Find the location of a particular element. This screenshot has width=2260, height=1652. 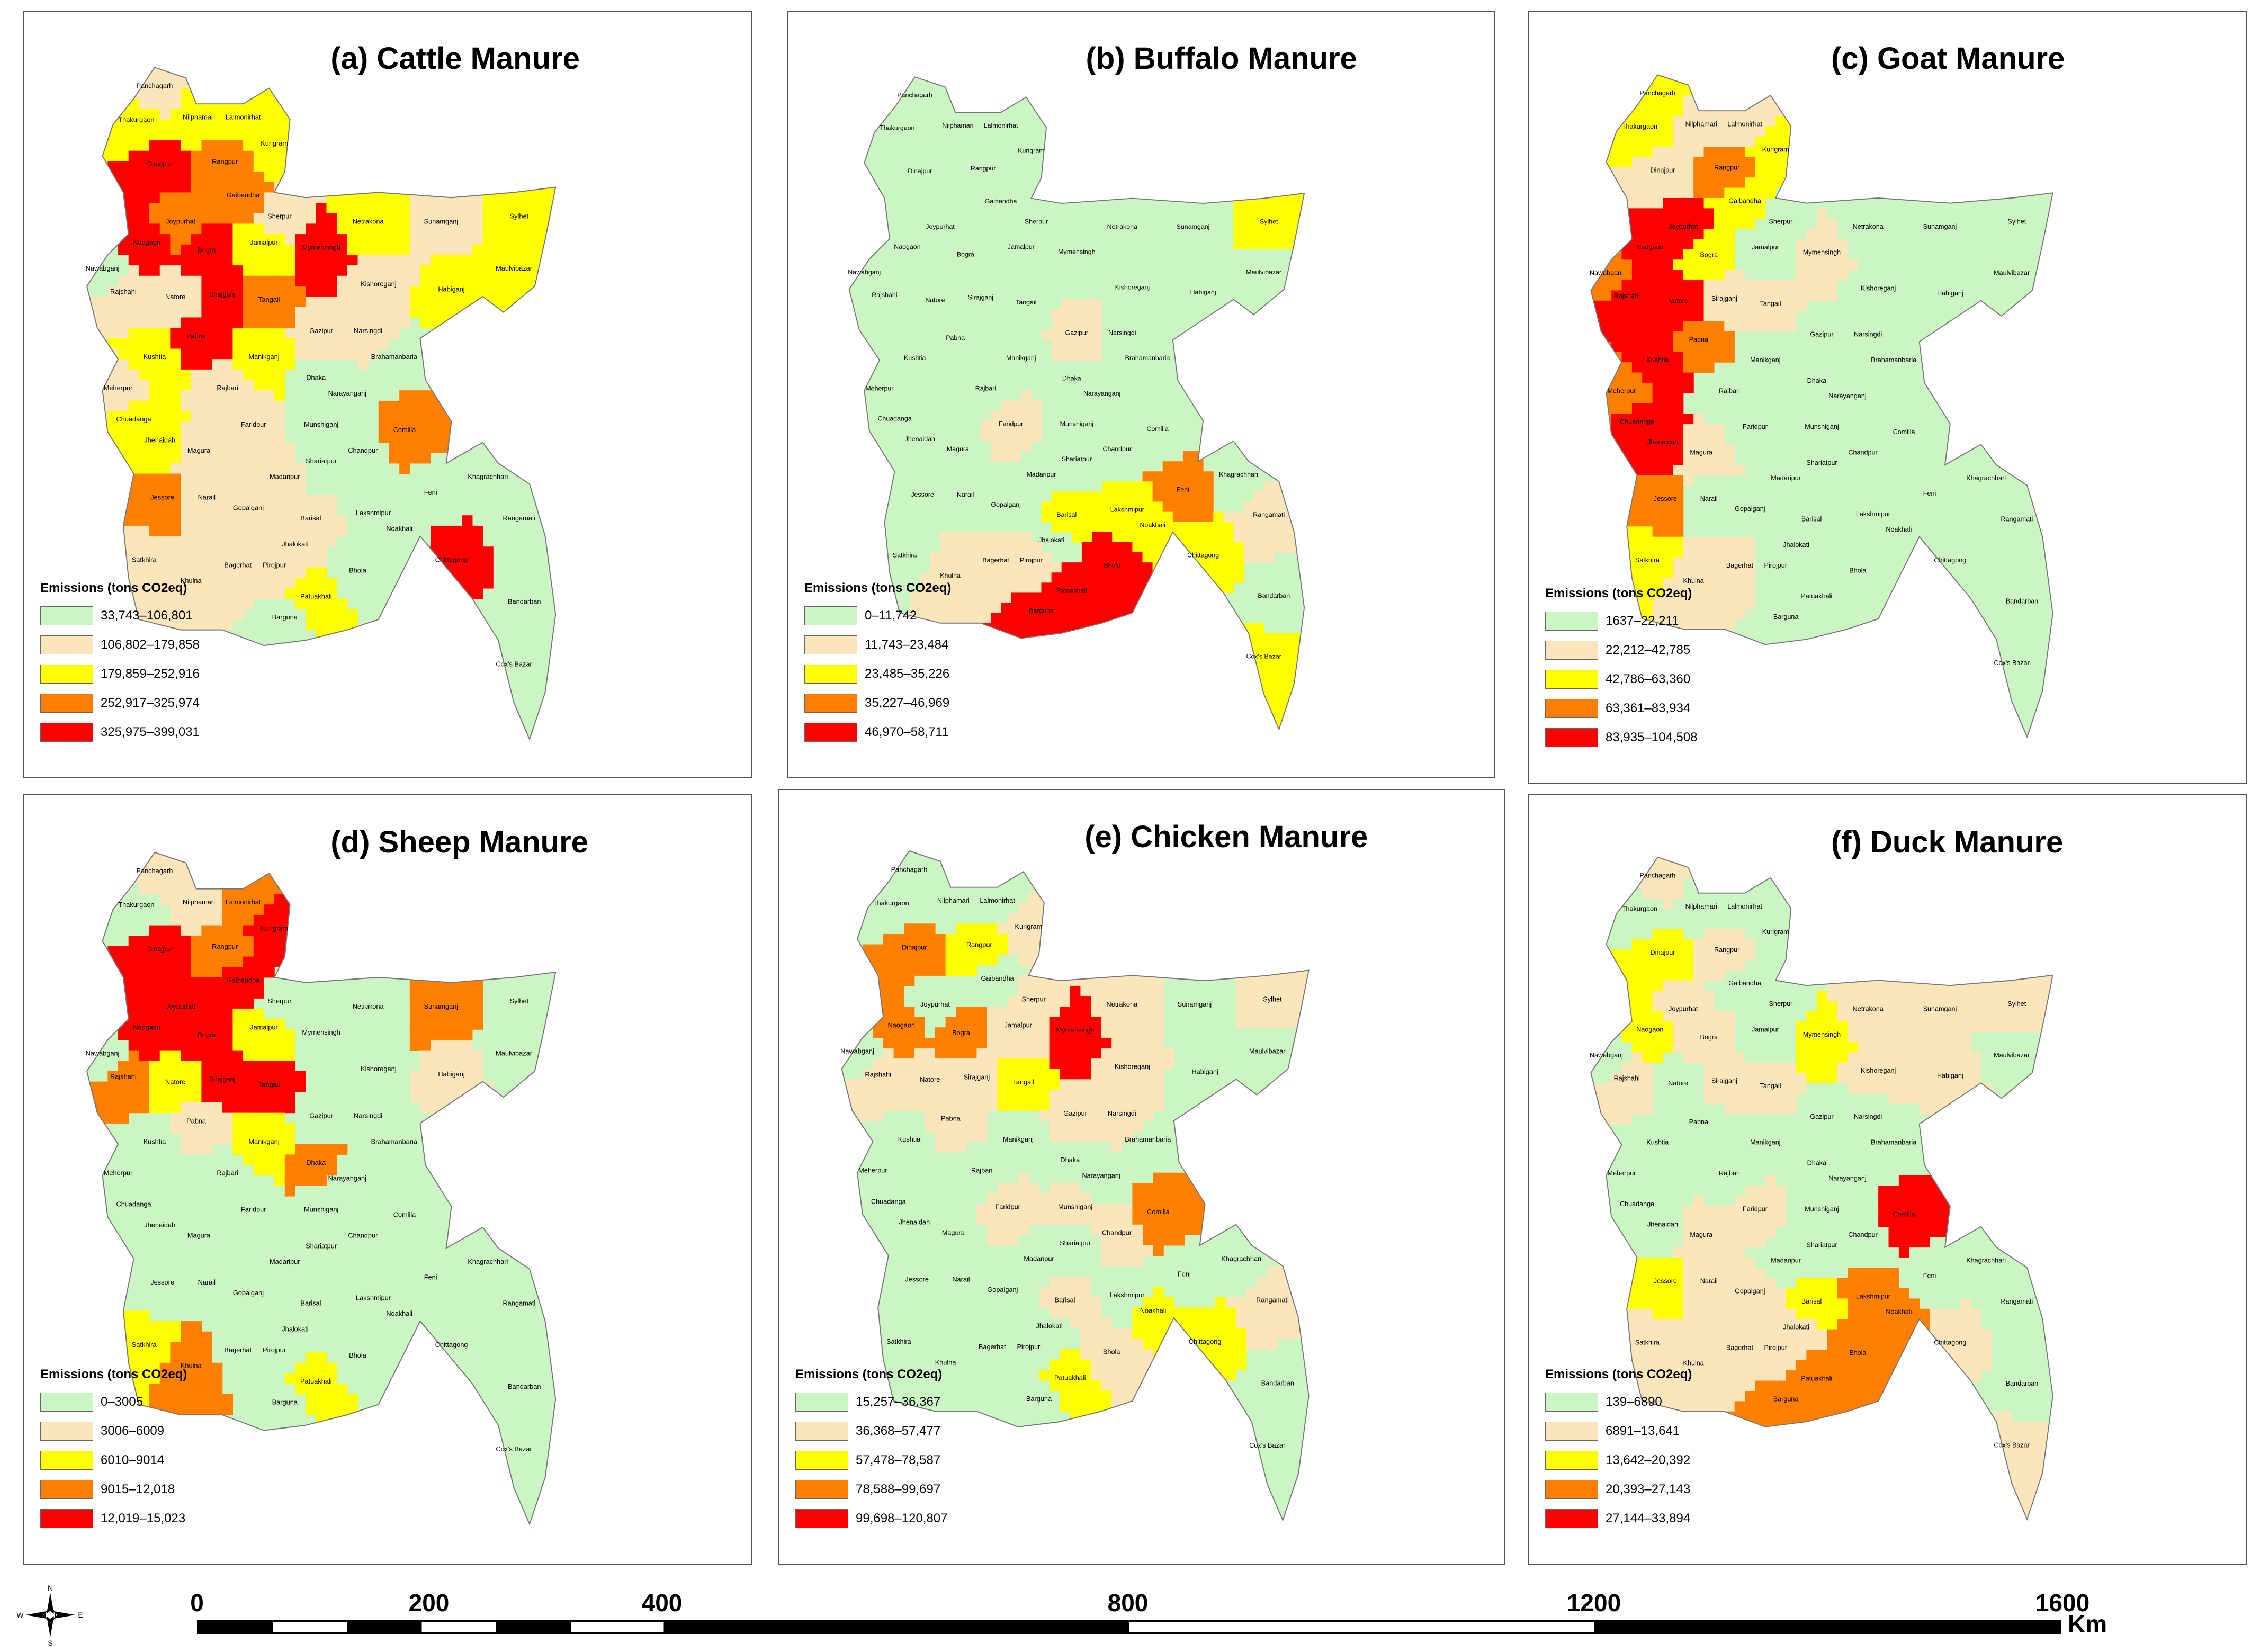

district-label: Madaripur is located at coordinates (1039, 1258).